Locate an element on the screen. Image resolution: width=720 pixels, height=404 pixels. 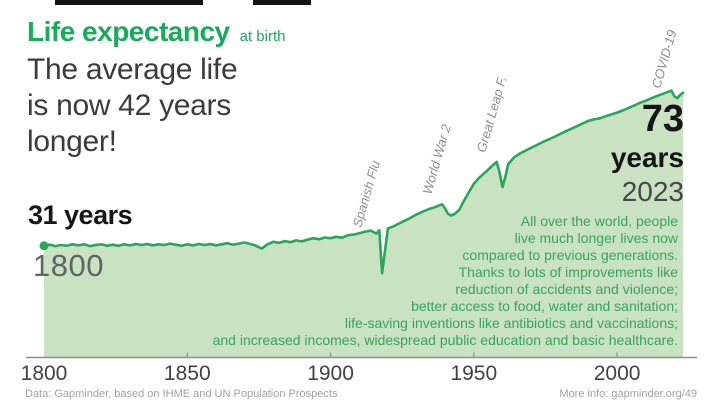
paragraph-line: compared to previous generations. is located at coordinates (570, 255).